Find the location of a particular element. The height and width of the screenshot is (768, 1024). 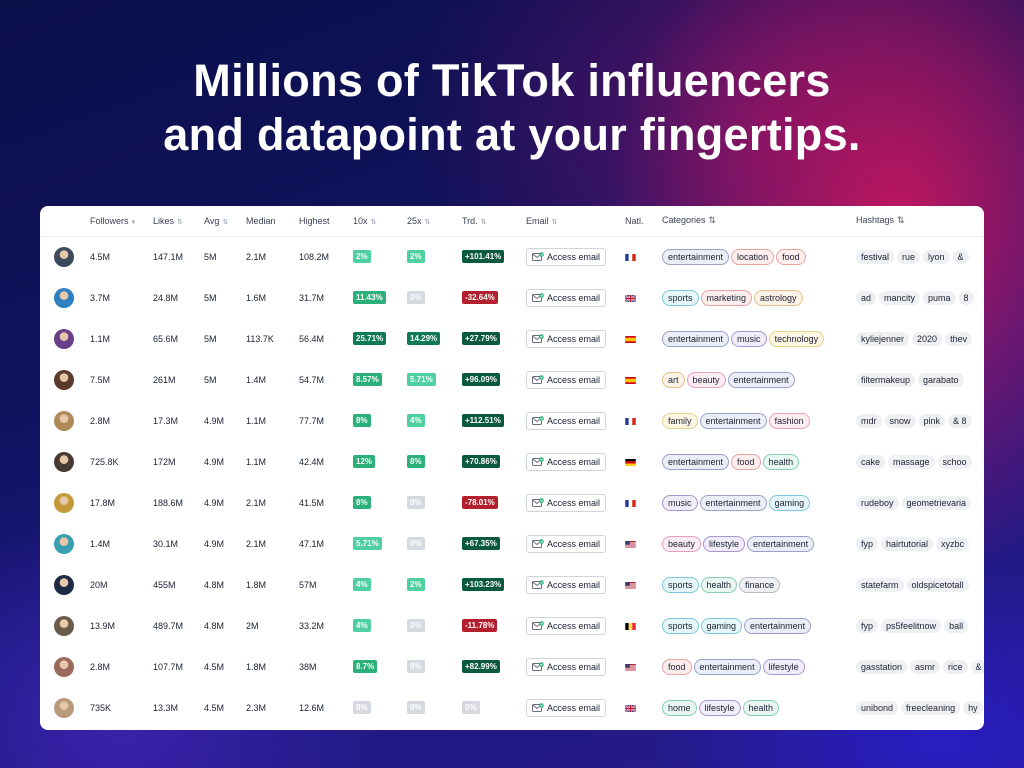

hashtag-chip: snow is located at coordinates (900, 420).